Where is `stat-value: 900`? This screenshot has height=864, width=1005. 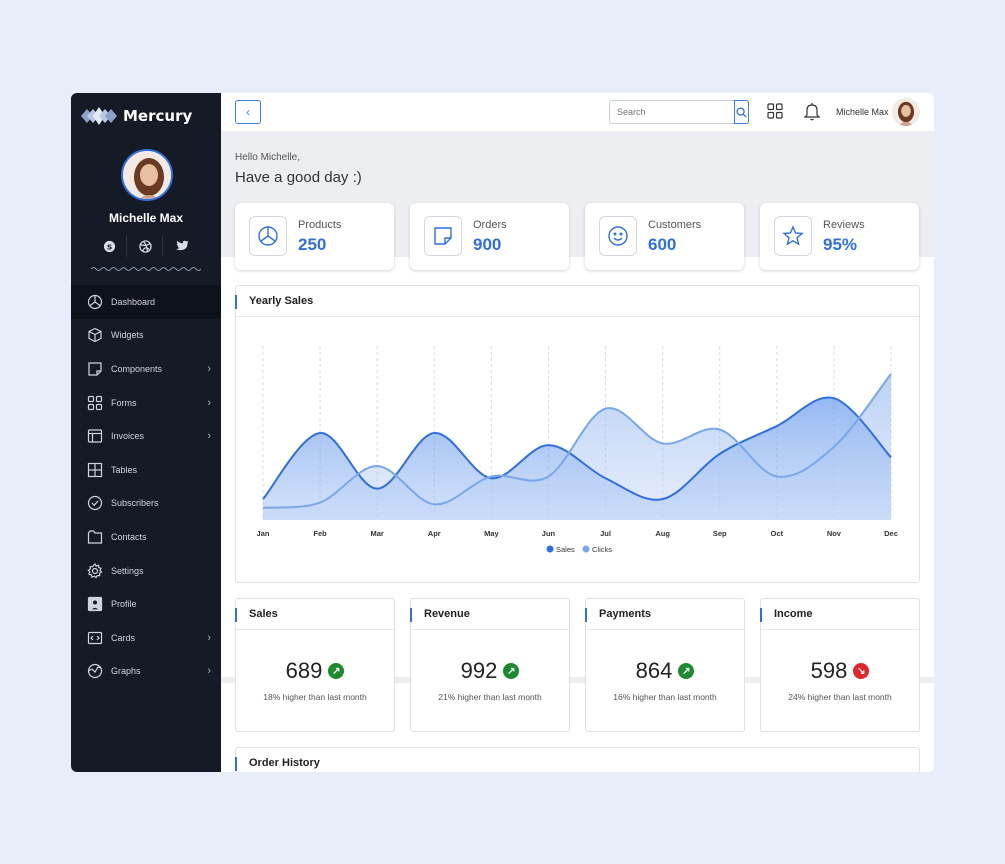
stat-value: 900 is located at coordinates (487, 244).